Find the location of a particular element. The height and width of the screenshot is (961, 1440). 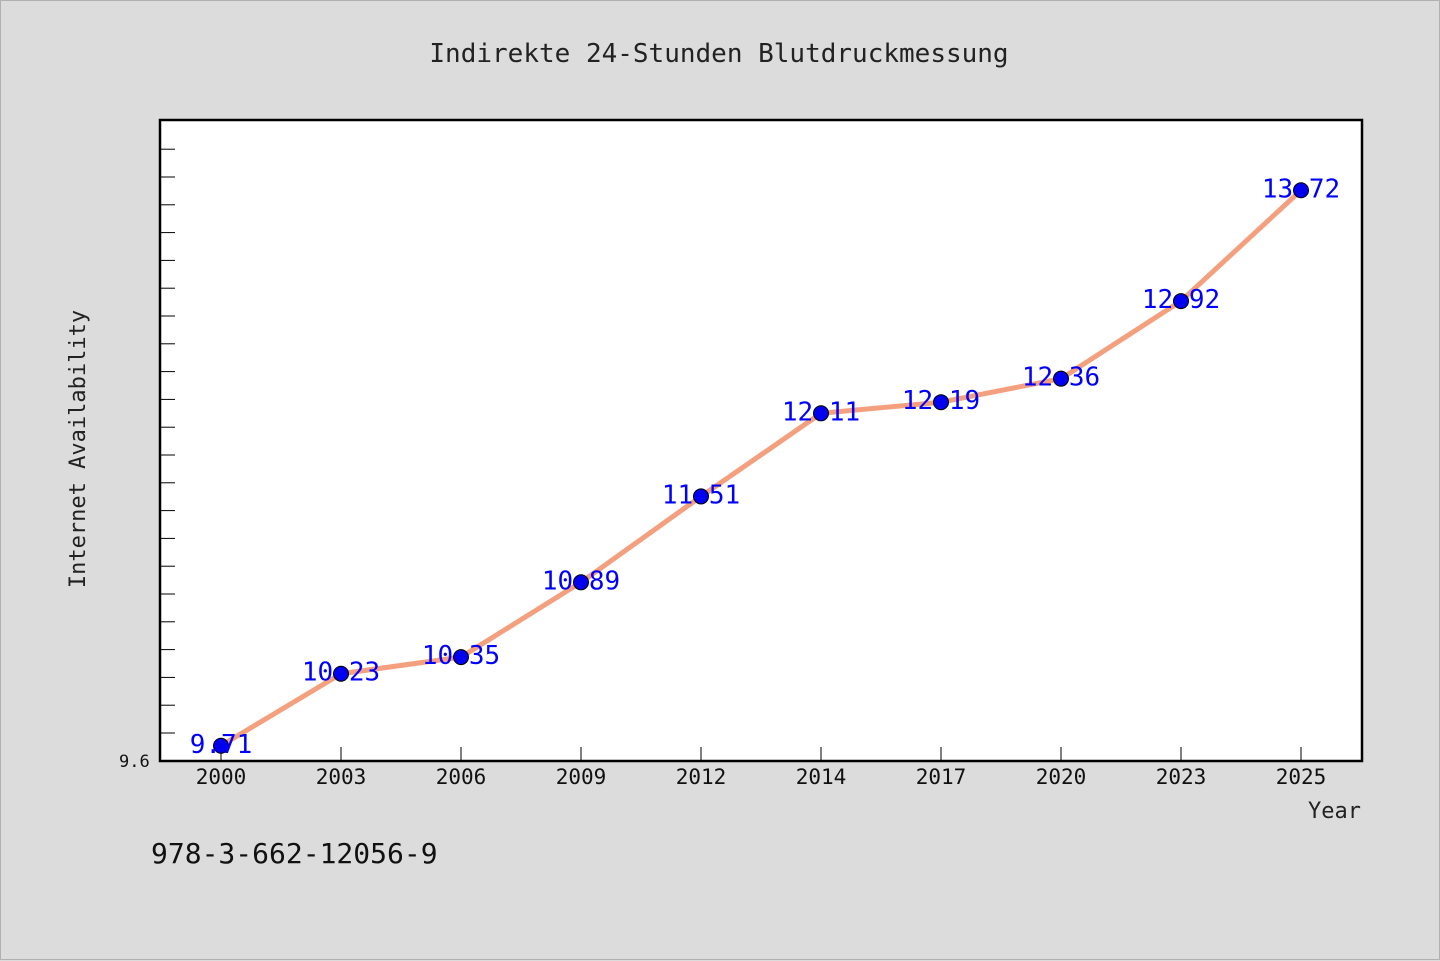

x-axis-label: Year is located at coordinates (1334, 811).